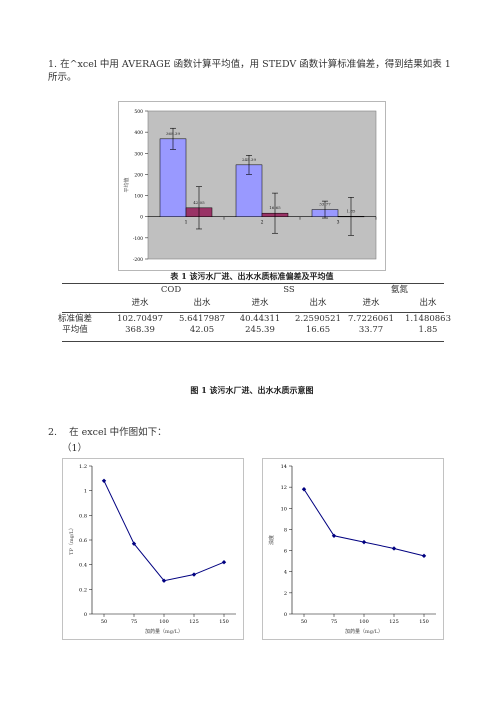 The image size is (504, 713). What do you see at coordinates (249, 159) in the screenshot?
I see `data-label: 245.39` at bounding box center [249, 159].